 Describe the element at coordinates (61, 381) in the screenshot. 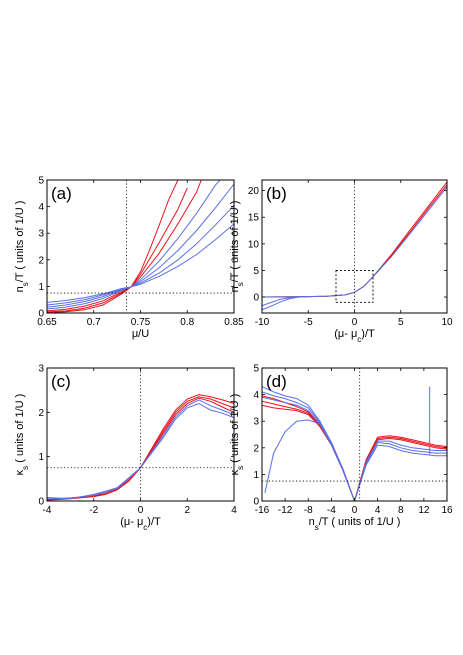

I see `panel-label: (c)` at that location.